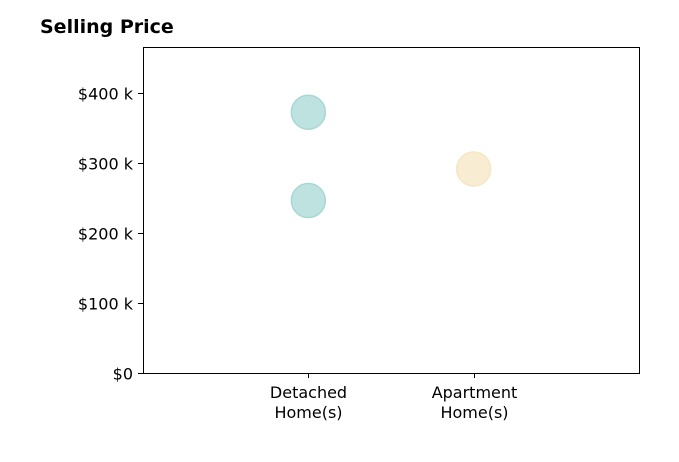 This screenshot has height=462, width=679. Describe the element at coordinates (107, 27) in the screenshot. I see `chart-title: Selling Price` at that location.